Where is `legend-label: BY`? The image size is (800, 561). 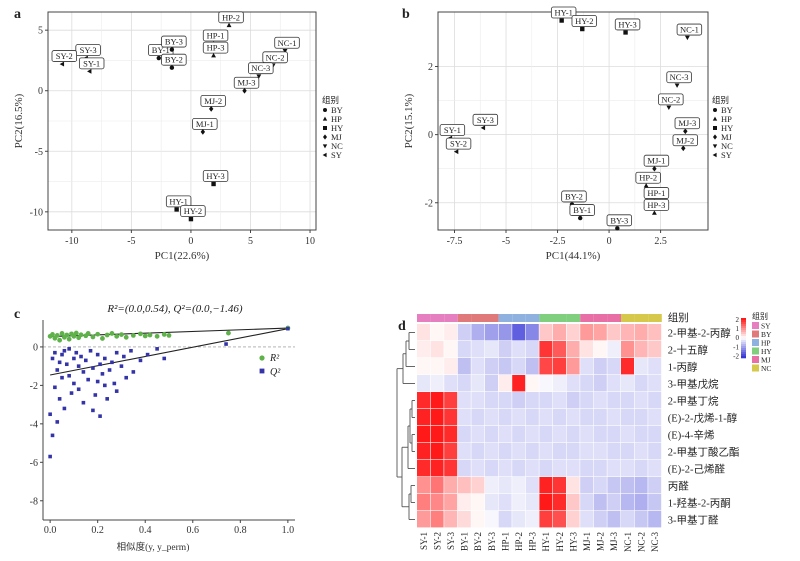
legend-label: BY is located at coordinates (337, 110).